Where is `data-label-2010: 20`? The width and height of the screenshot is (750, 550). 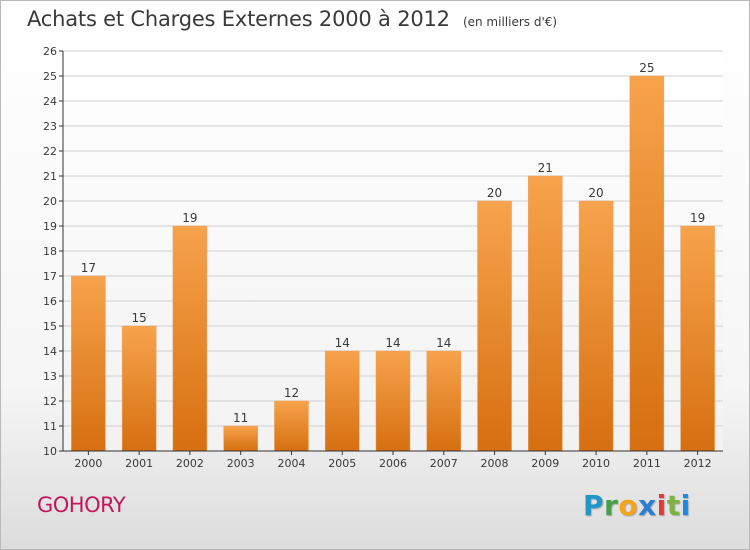
data-label-2010: 20 is located at coordinates (595, 193).